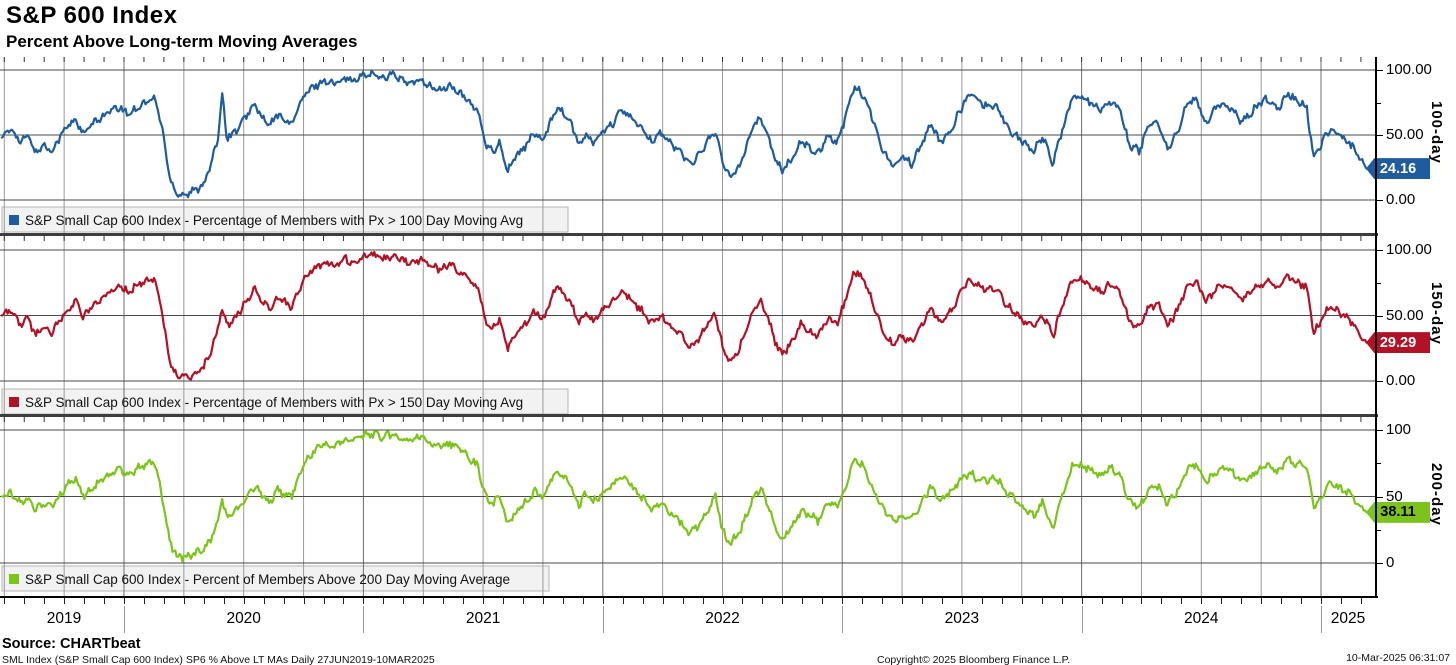 This screenshot has height=665, width=1456. I want to click on y-axis-tick-label: 50, so click(1394, 496).